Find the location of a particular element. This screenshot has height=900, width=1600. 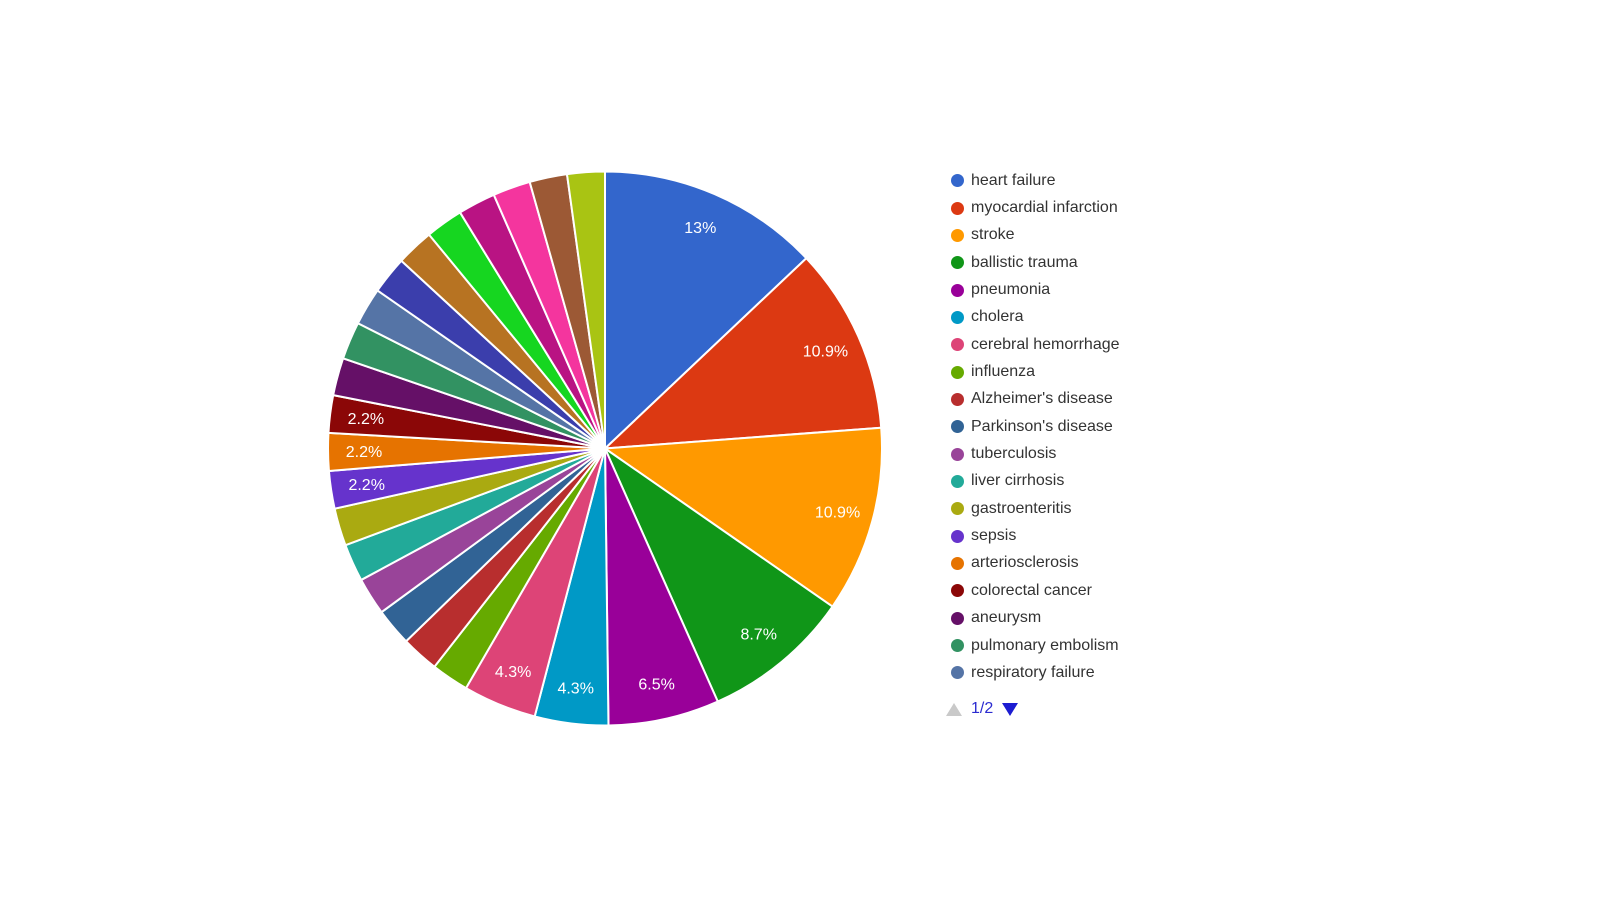

legend-item-cholera: cholera is located at coordinates (1035, 317).